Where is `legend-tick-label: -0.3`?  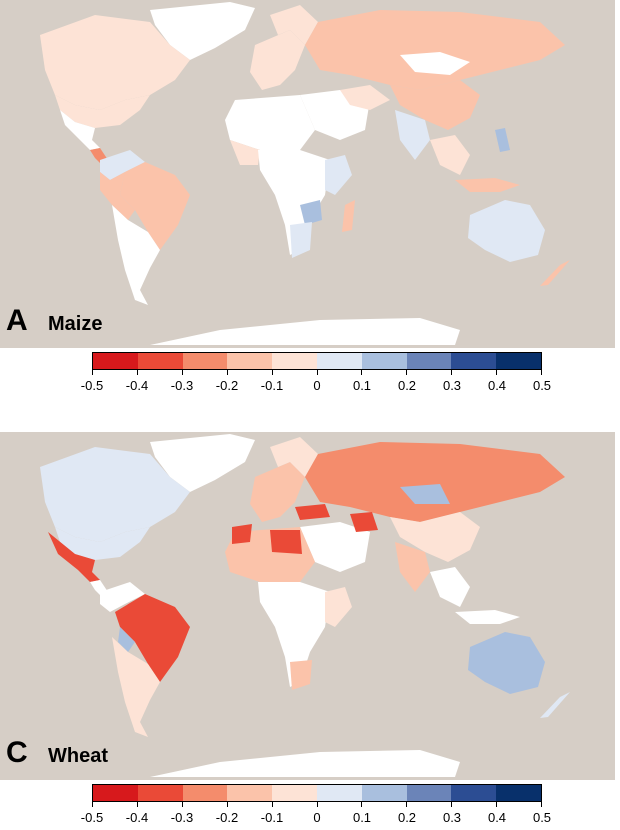
legend-tick-label: -0.3 is located at coordinates (182, 817).